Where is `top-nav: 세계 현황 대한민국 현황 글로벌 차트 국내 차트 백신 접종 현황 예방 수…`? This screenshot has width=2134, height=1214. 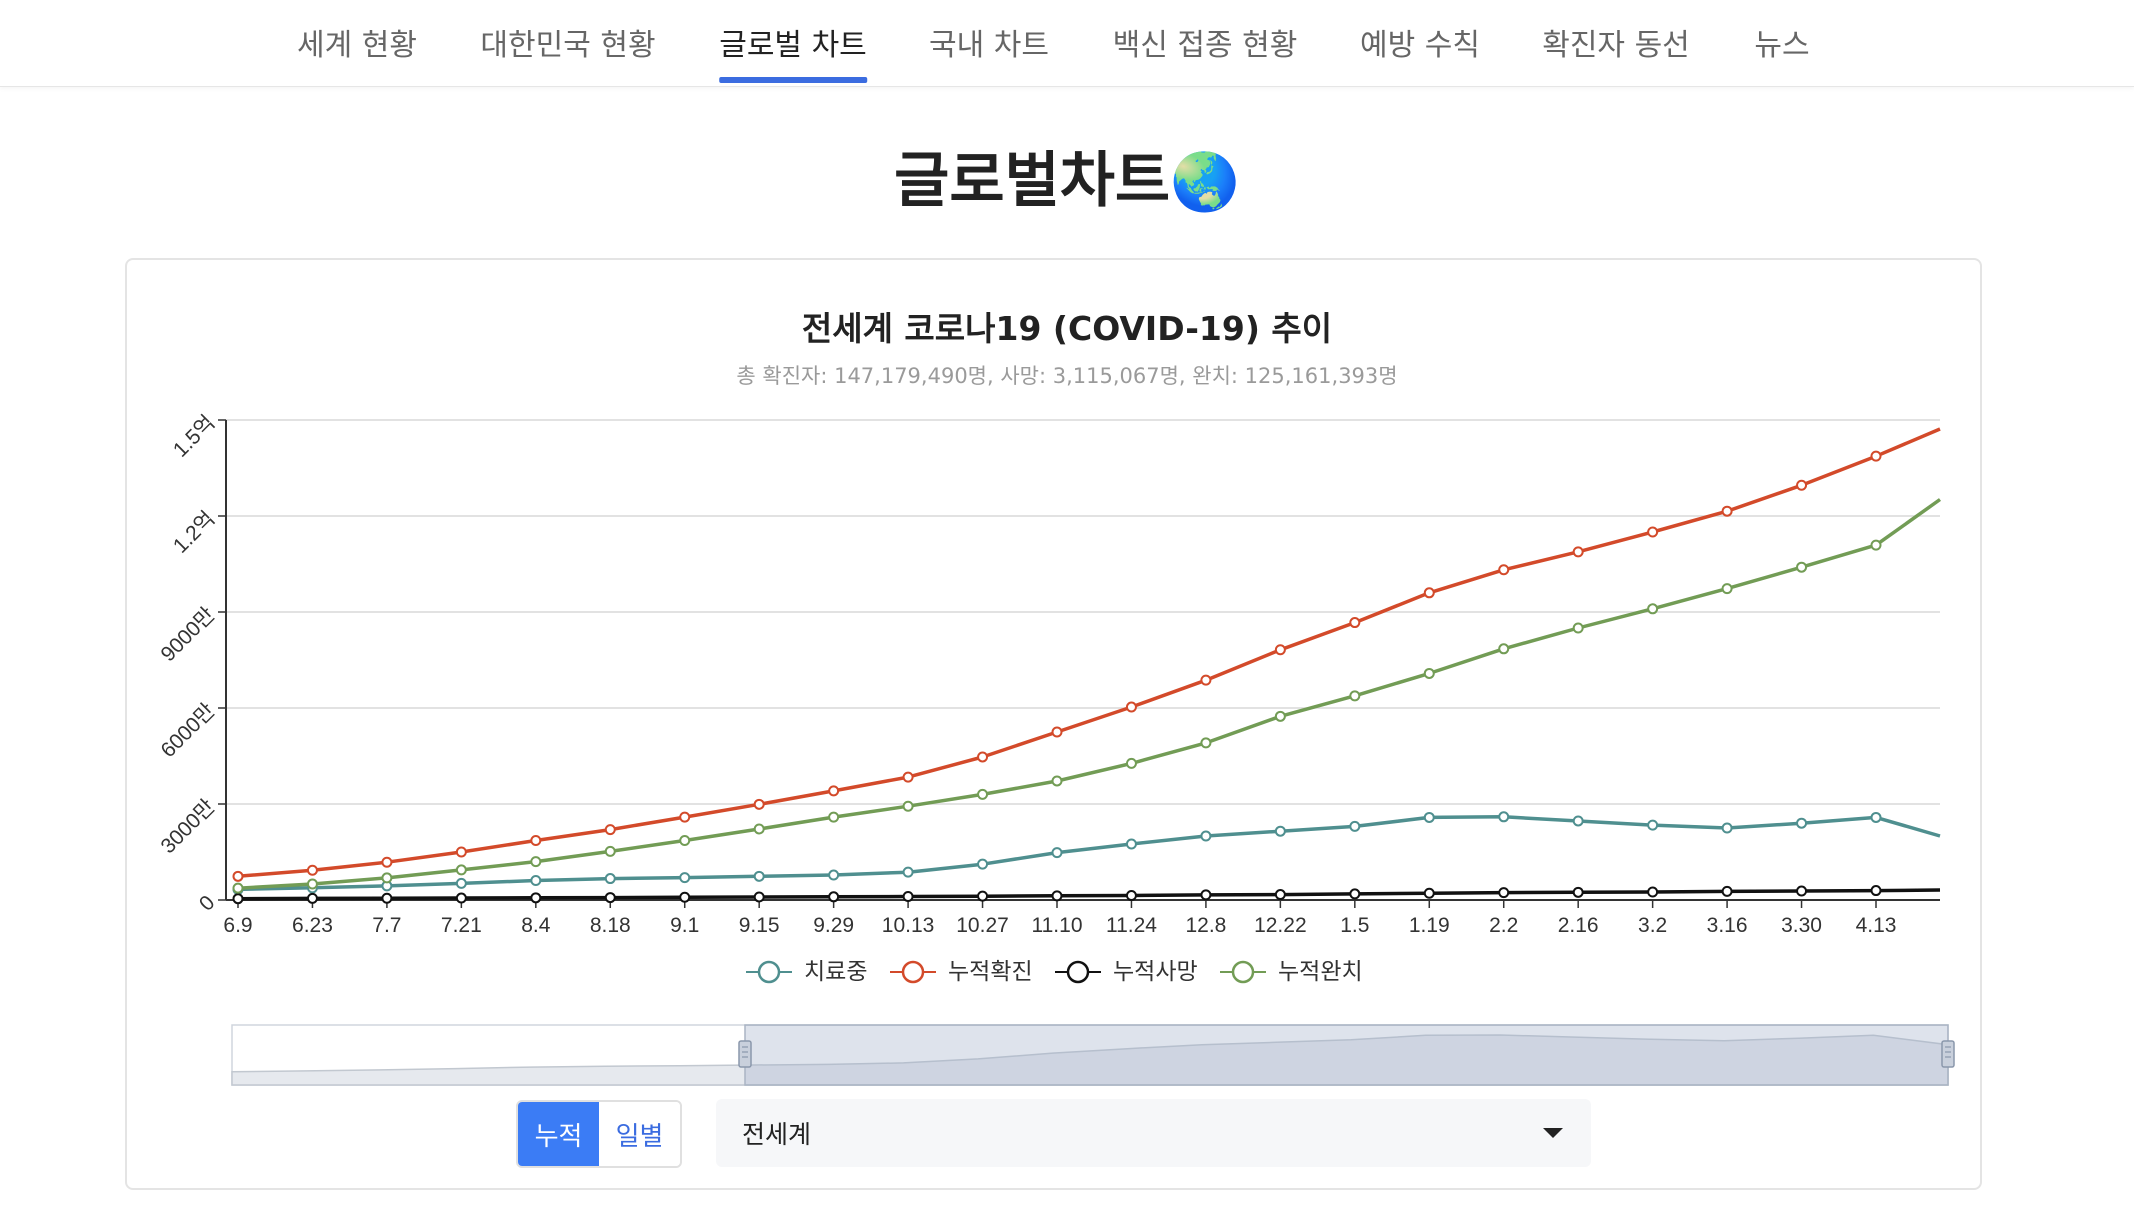 top-nav: 세계 현황 대한민국 현황 글로벌 차트 국내 차트 백신 접종 현황 예방 수… is located at coordinates (1067, 43).